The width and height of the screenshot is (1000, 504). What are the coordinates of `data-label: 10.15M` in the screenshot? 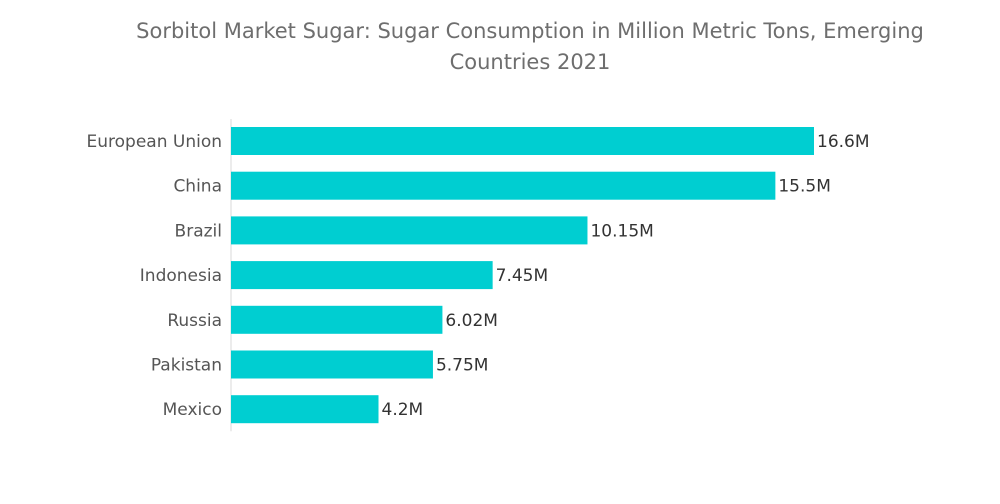 It's located at (621, 231).